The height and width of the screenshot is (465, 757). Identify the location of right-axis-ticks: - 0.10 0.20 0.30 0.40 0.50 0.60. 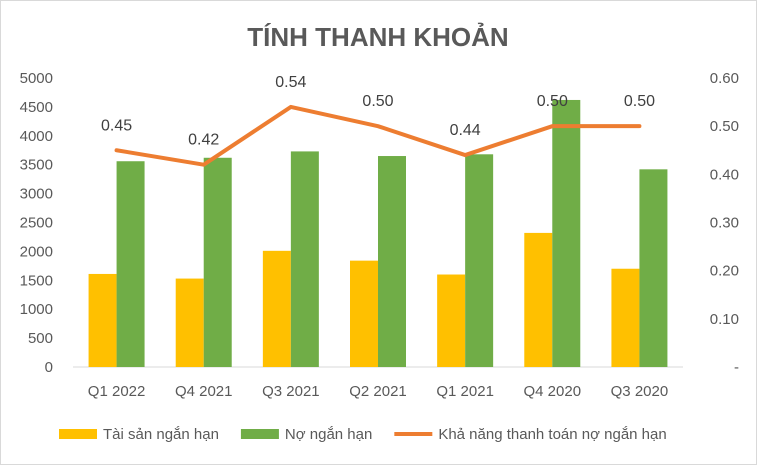
(724, 223).